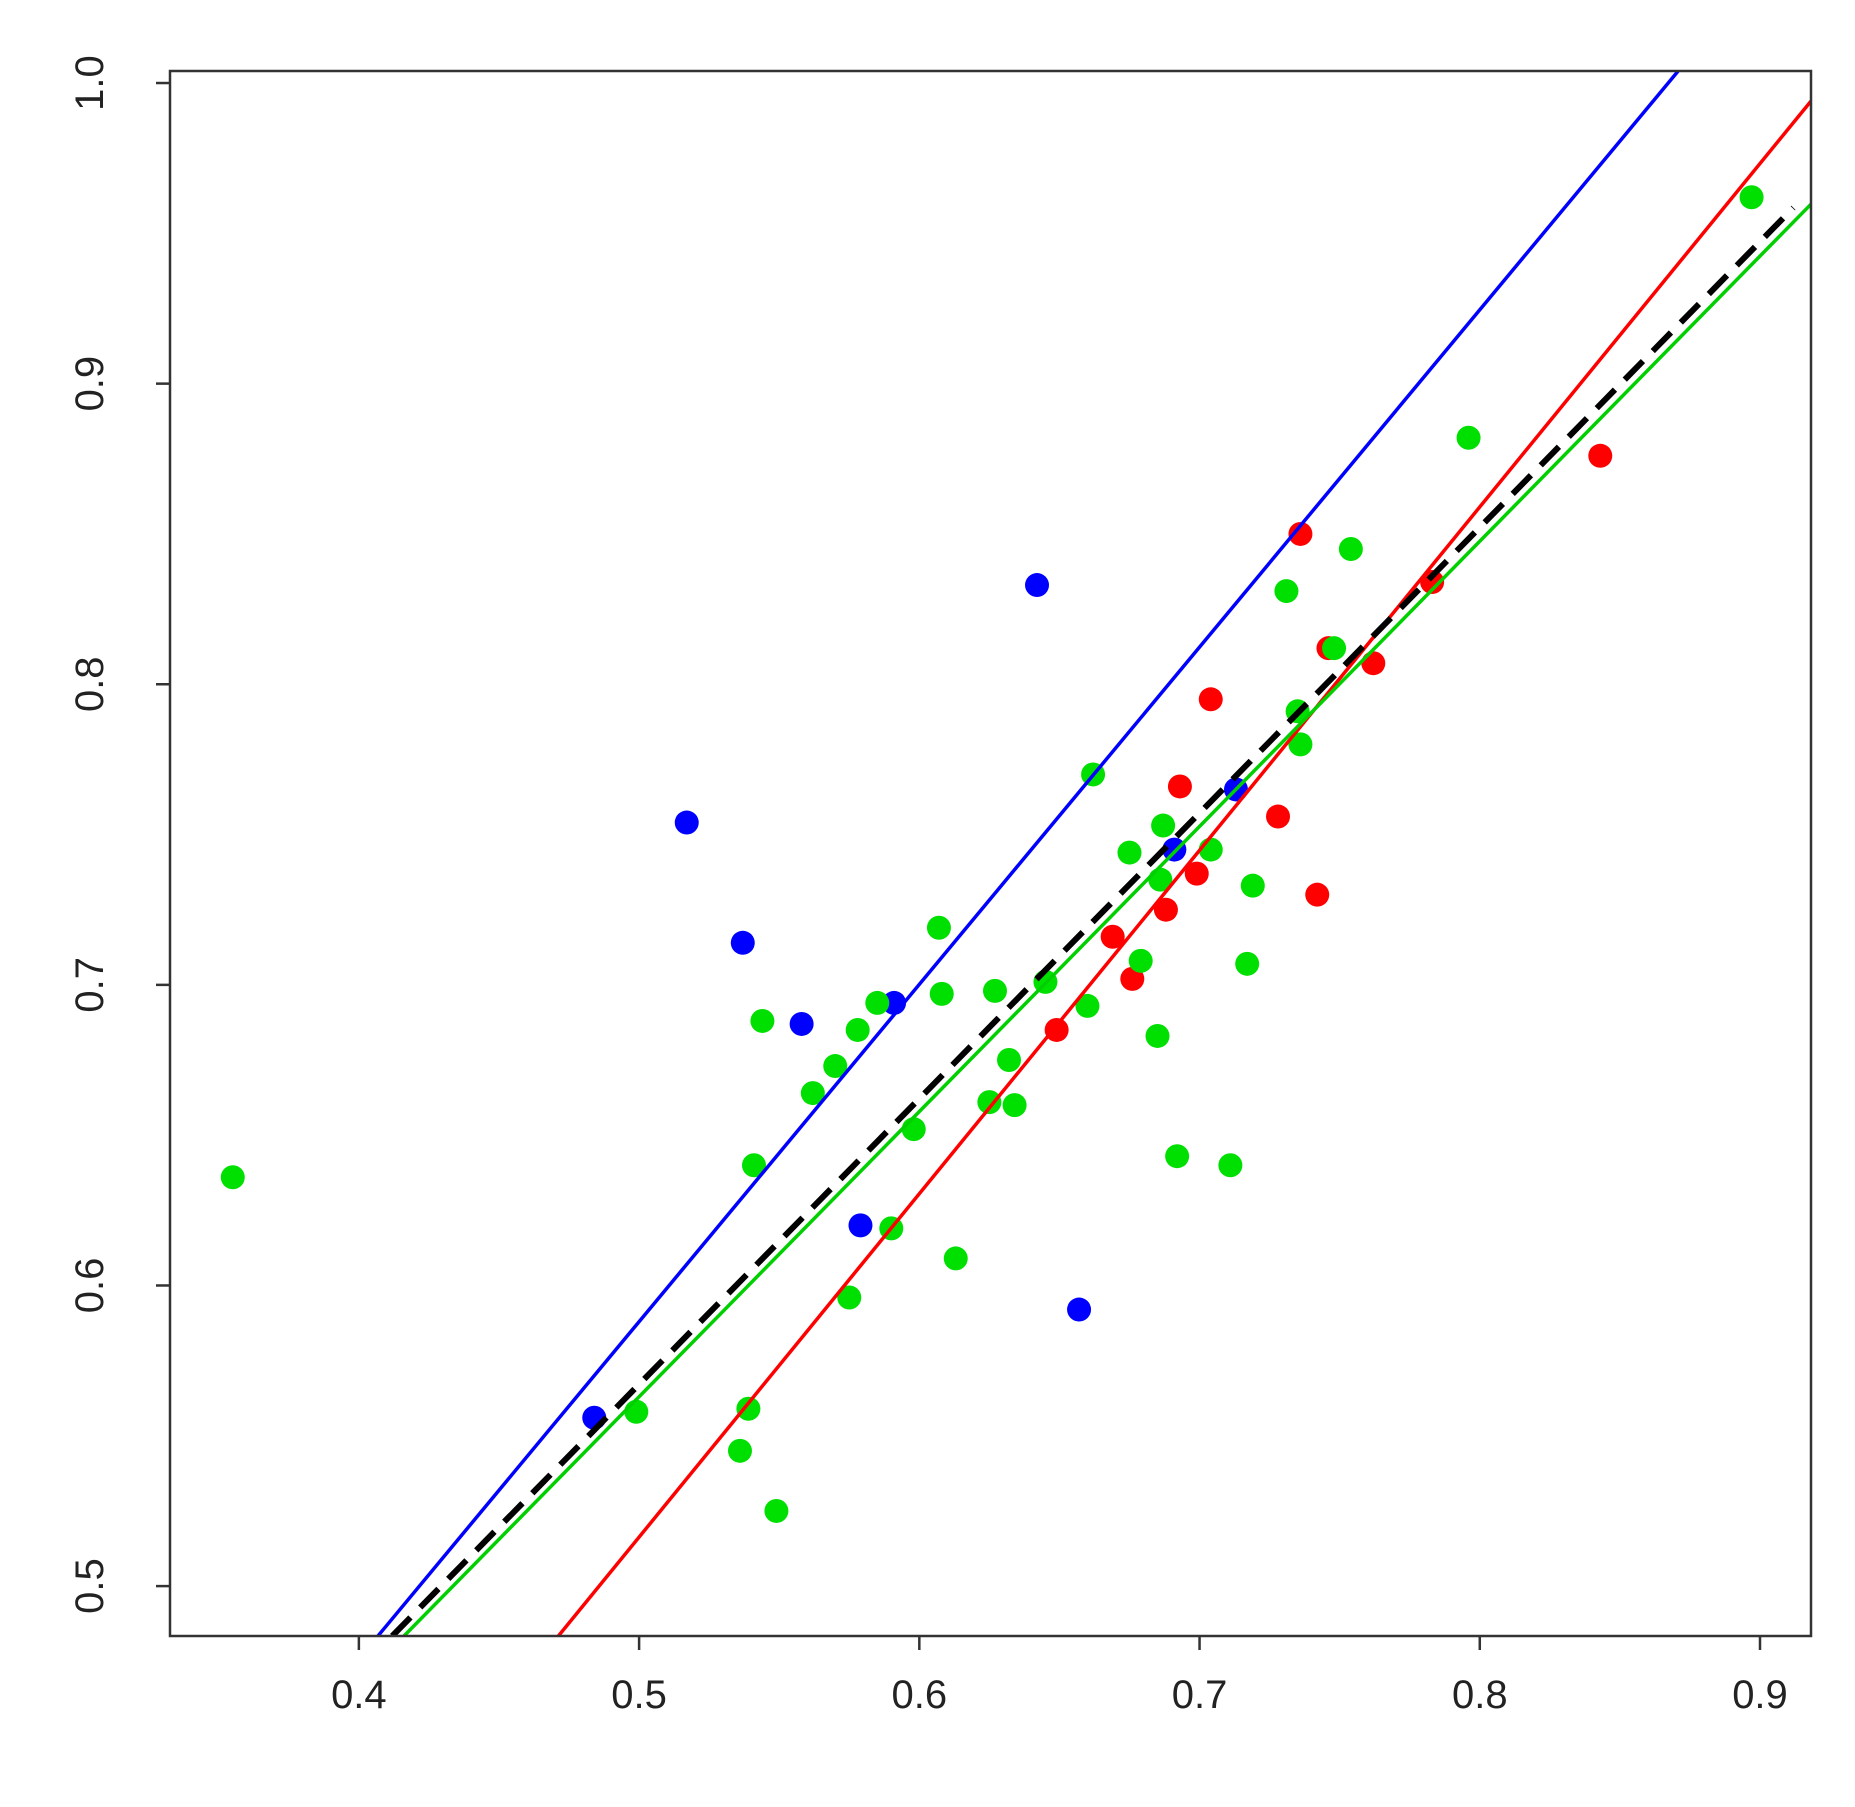 This screenshot has height=1807, width=1855. What do you see at coordinates (90, 985) in the screenshot?
I see `y-tick-label: 0.7` at bounding box center [90, 985].